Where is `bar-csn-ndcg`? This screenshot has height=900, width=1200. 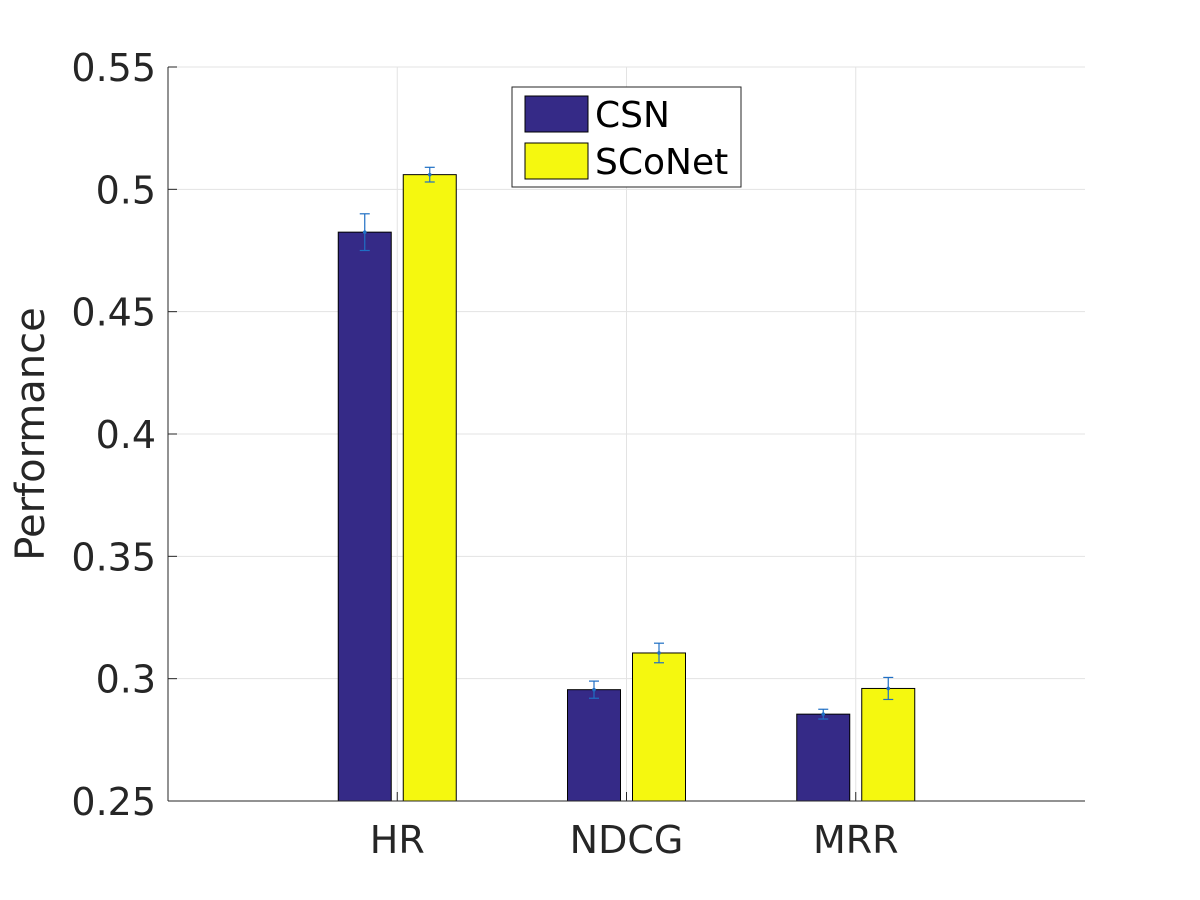
bar-csn-ndcg is located at coordinates (594, 745).